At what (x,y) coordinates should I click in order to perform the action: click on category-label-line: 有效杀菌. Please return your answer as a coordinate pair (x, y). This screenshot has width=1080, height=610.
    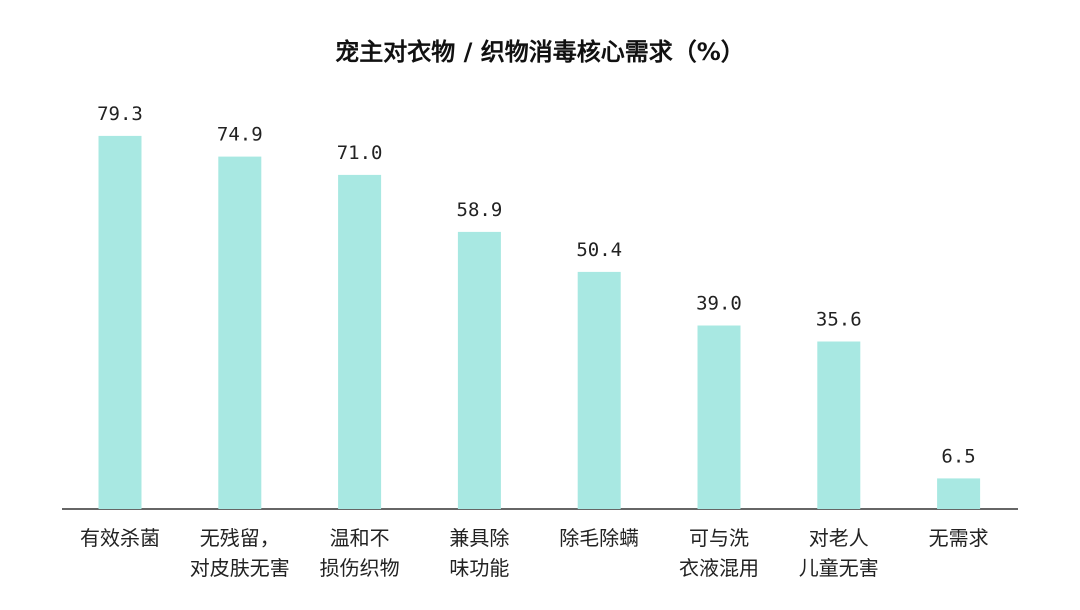
    Looking at the image, I should click on (120, 538).